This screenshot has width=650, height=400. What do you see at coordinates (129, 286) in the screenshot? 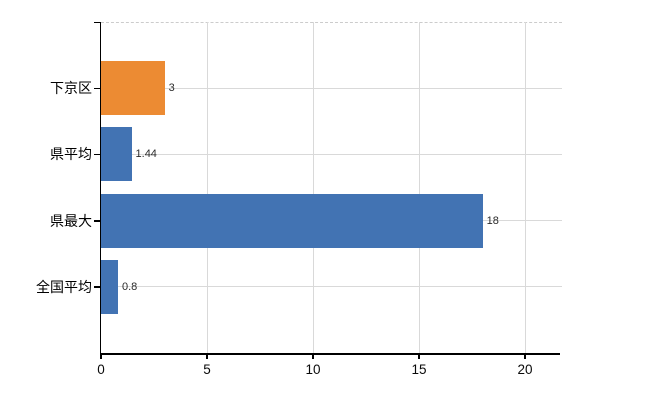
I see `bar-value-label: 0.8` at bounding box center [129, 286].